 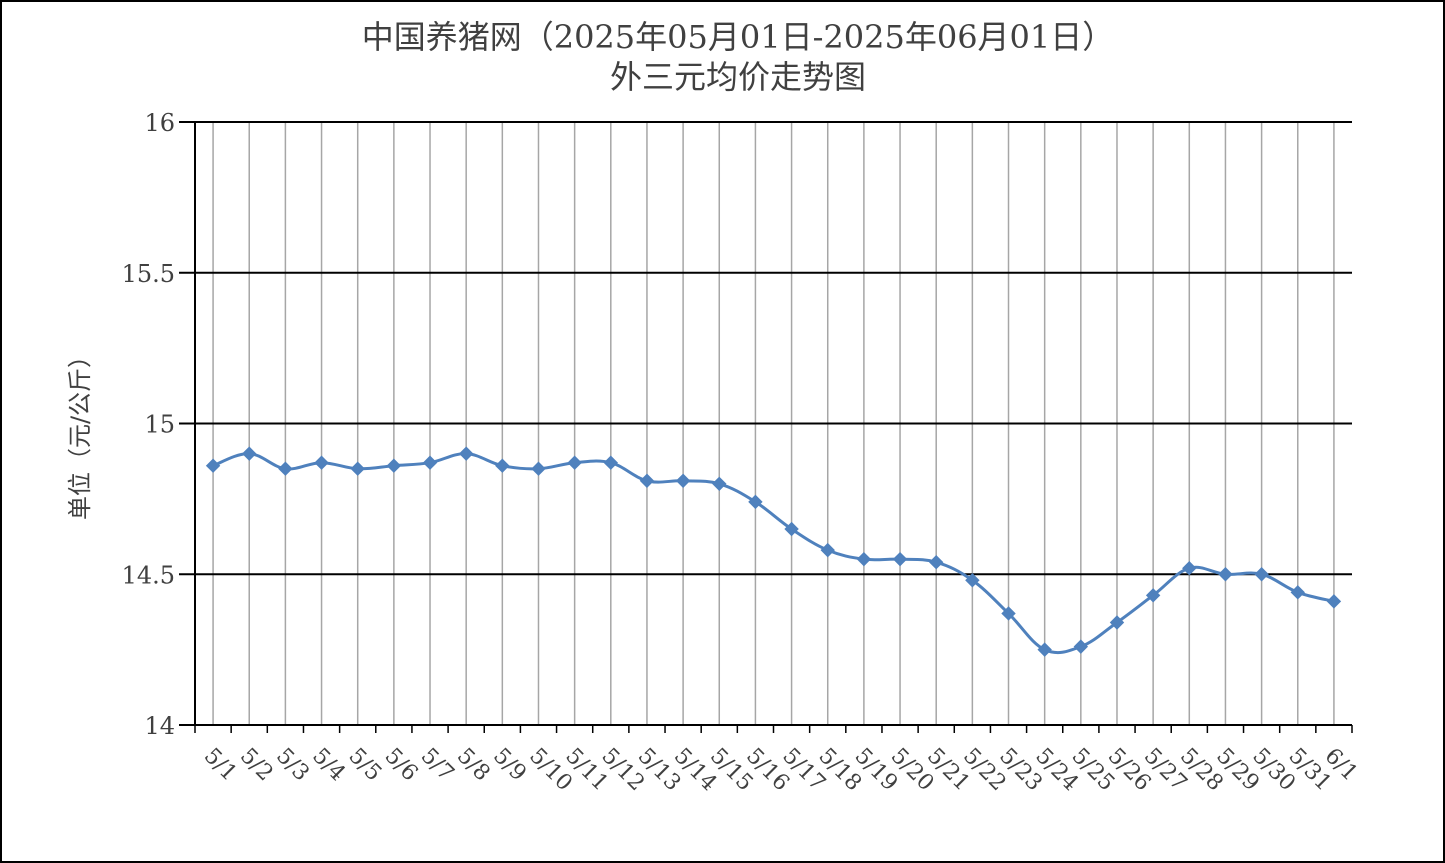 I want to click on x-tick-label: 5/4, so click(x=328, y=765).